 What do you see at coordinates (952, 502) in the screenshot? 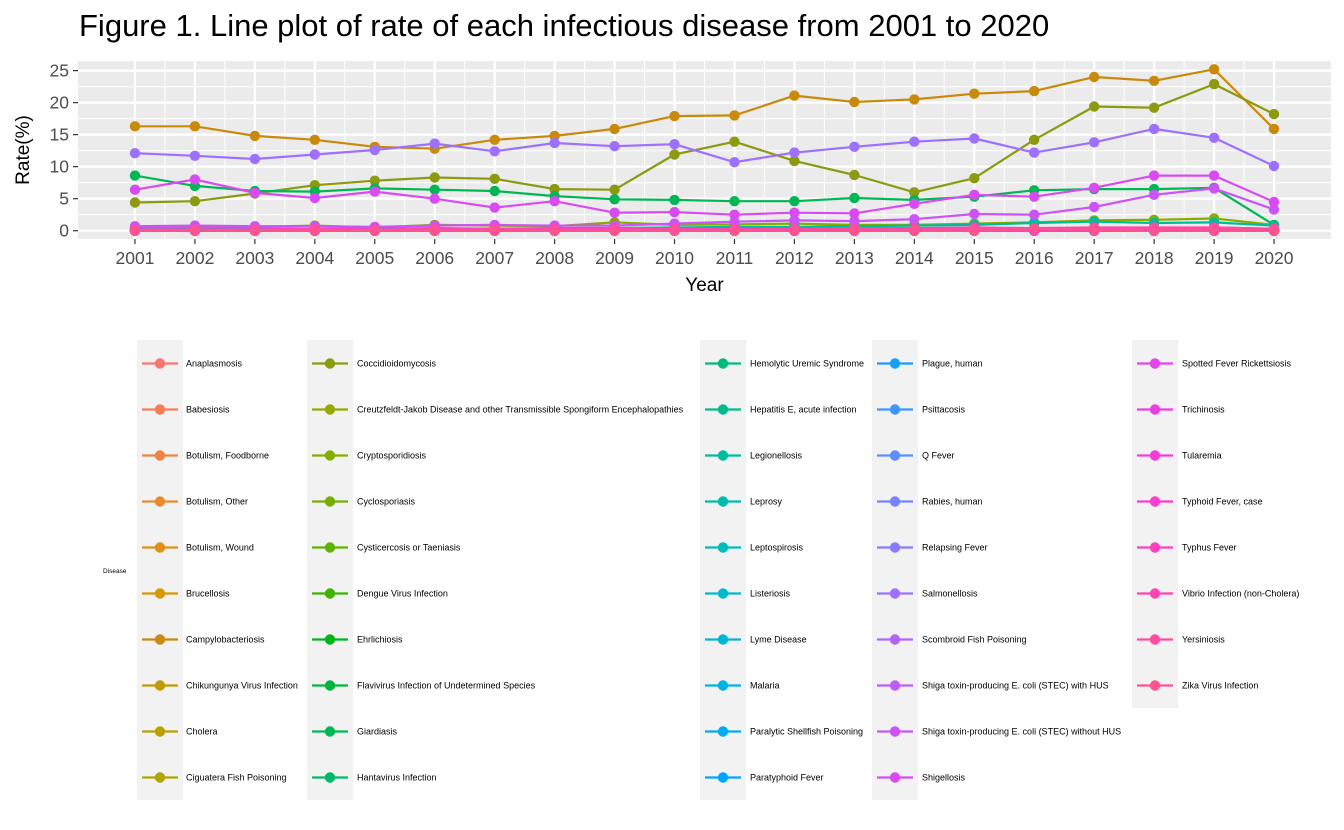
I see `legend-entry-label: Rabies, human` at bounding box center [952, 502].